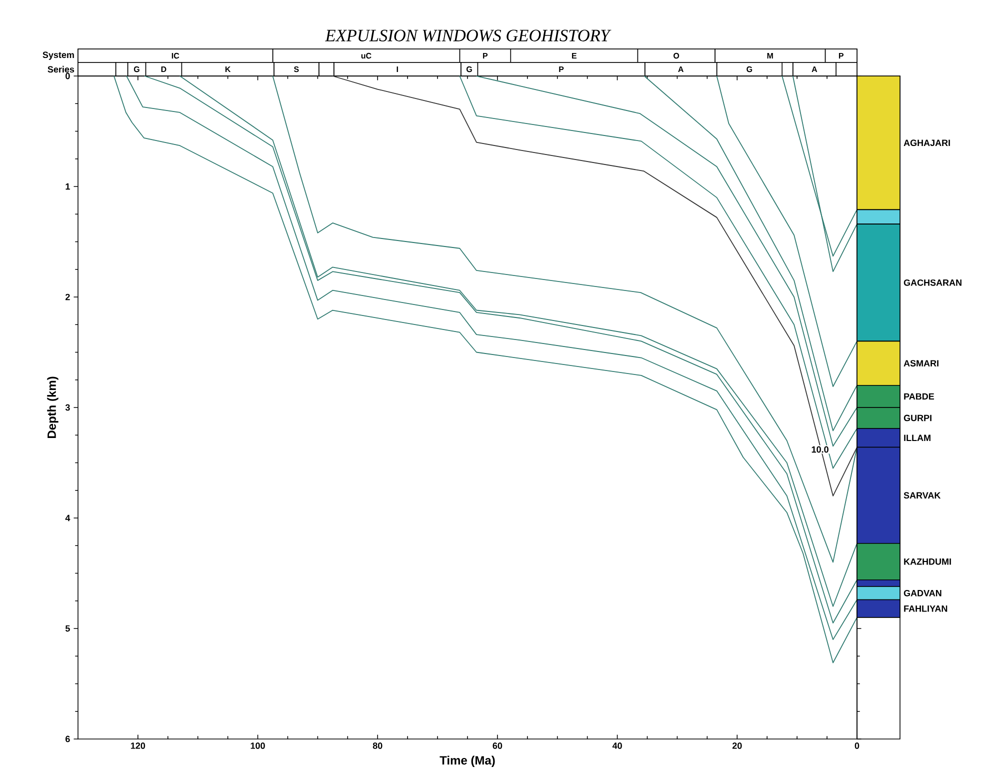  What do you see at coordinates (468, 36) in the screenshot?
I see `chart-title: EXPULSION WINDOWS GEOHISTORY` at bounding box center [468, 36].